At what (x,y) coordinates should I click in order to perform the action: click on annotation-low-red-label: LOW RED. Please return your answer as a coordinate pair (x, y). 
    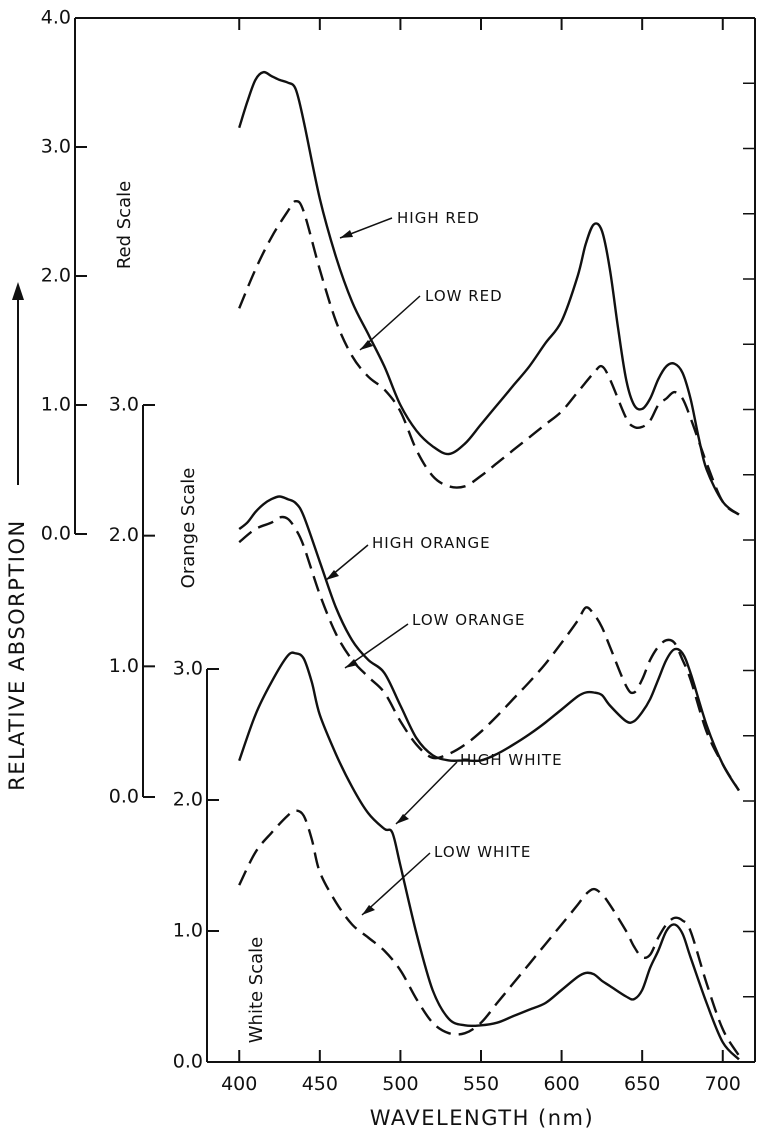
    Looking at the image, I should click on (464, 296).